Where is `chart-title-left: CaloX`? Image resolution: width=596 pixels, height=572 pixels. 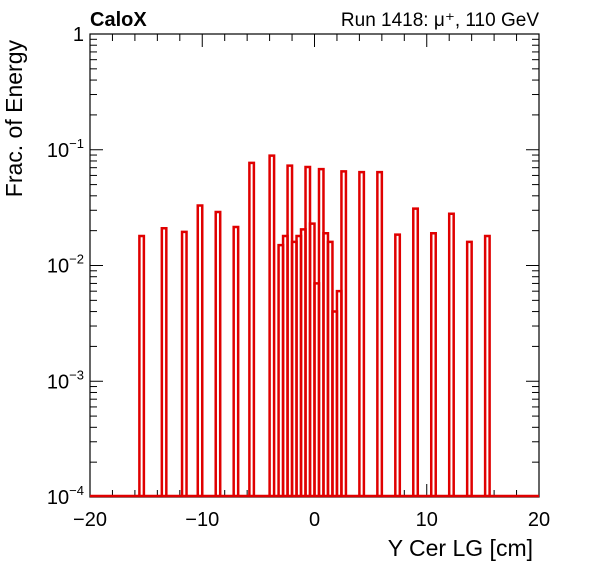 chart-title-left: CaloX is located at coordinates (118, 20).